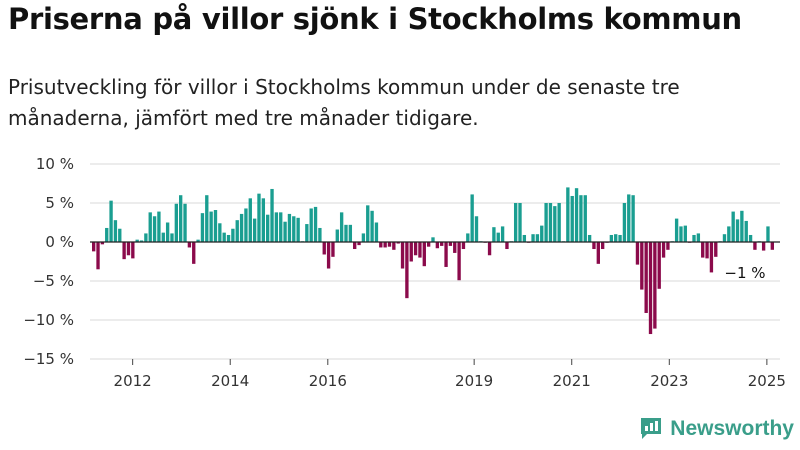 The image size is (800, 450). I want to click on newsworthy-brand: Newsworthy, so click(716, 429).